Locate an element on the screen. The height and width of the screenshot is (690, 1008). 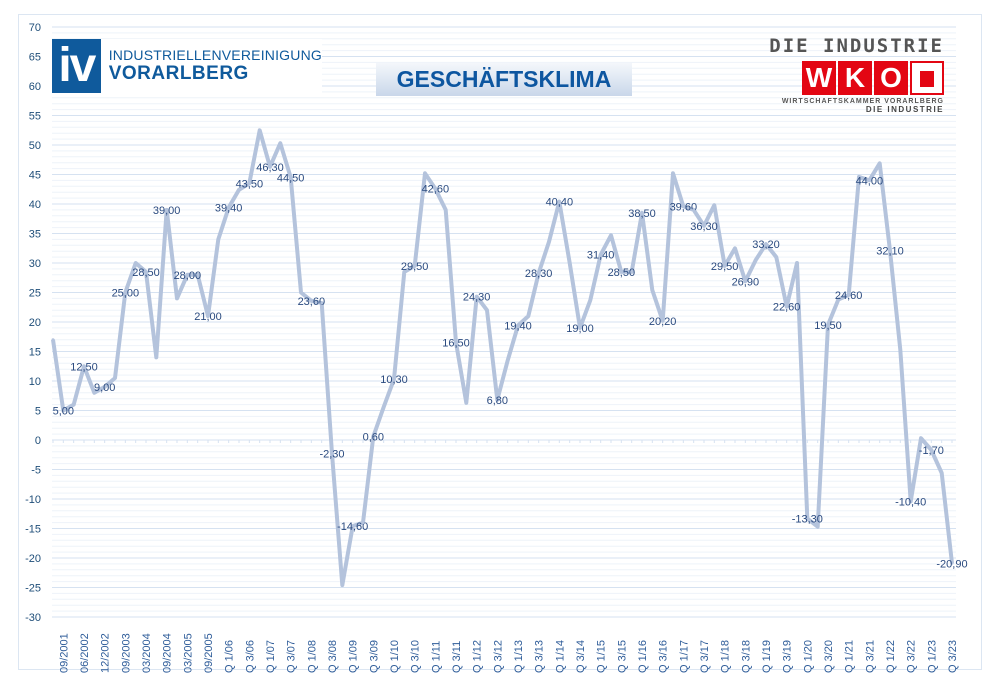
data-label: 19,50 is located at coordinates (828, 326).